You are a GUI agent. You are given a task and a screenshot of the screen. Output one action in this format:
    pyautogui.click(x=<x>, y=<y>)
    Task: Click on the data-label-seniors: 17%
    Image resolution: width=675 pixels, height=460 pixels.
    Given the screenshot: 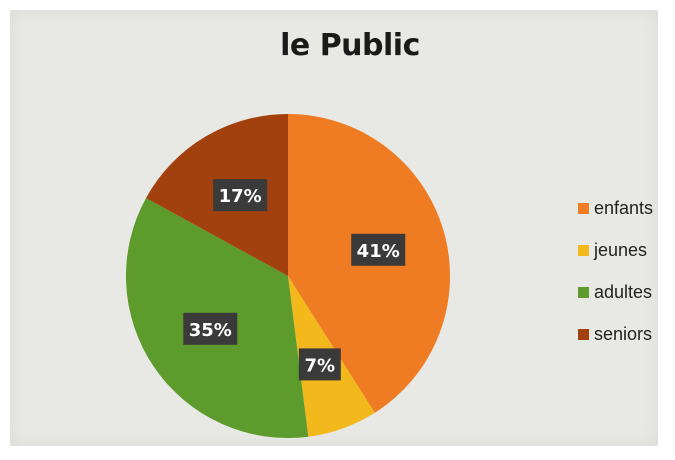 What is the action you would take?
    pyautogui.click(x=240, y=196)
    